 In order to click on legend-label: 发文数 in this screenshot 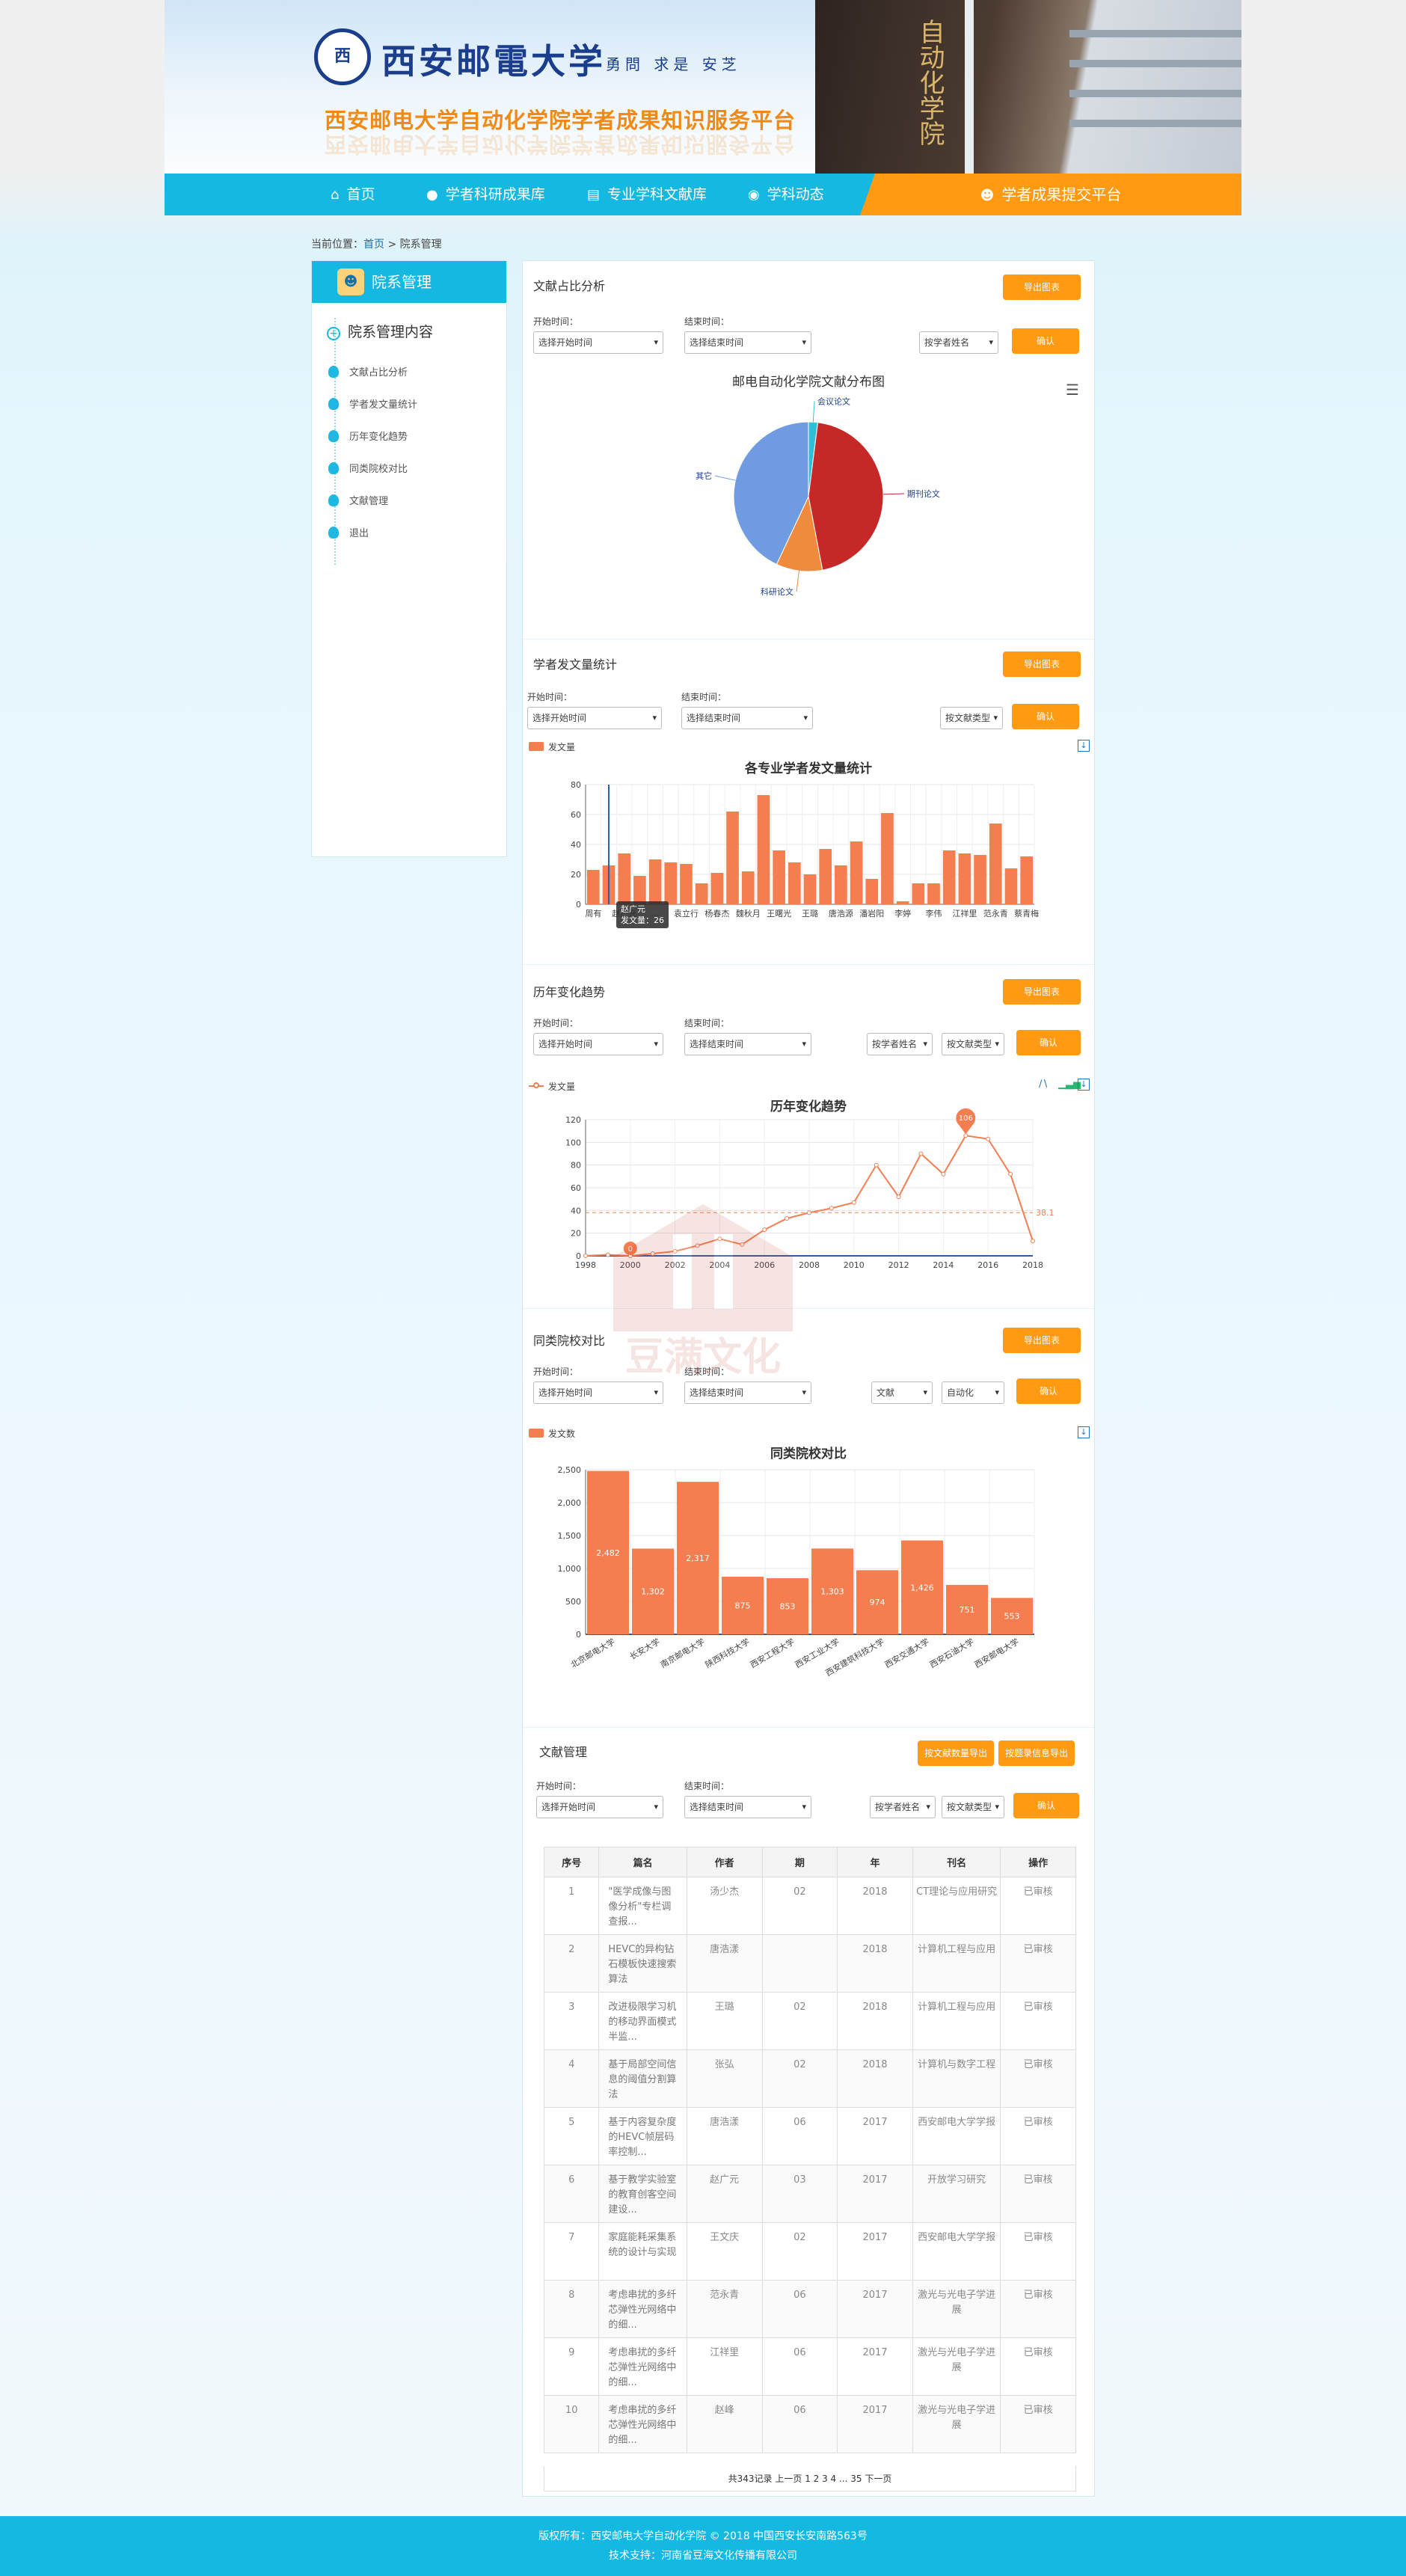, I will do `click(562, 1434)`.